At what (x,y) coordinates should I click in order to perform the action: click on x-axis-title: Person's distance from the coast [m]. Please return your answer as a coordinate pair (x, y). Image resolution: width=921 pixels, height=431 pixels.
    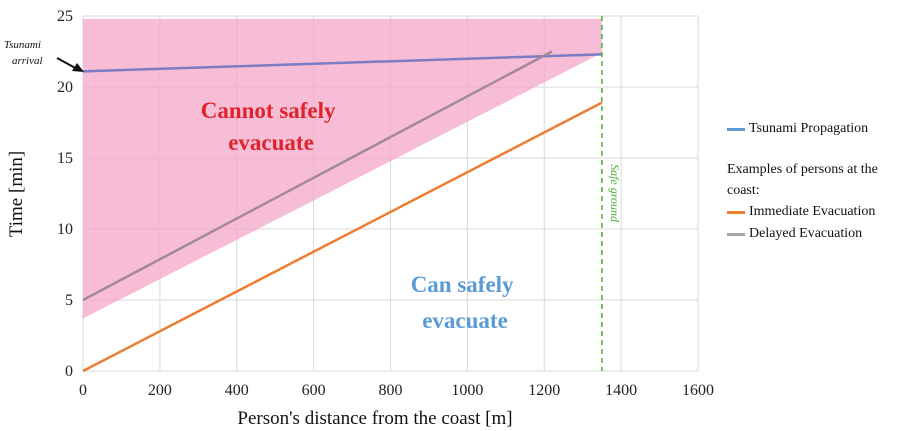
    Looking at the image, I should click on (374, 418).